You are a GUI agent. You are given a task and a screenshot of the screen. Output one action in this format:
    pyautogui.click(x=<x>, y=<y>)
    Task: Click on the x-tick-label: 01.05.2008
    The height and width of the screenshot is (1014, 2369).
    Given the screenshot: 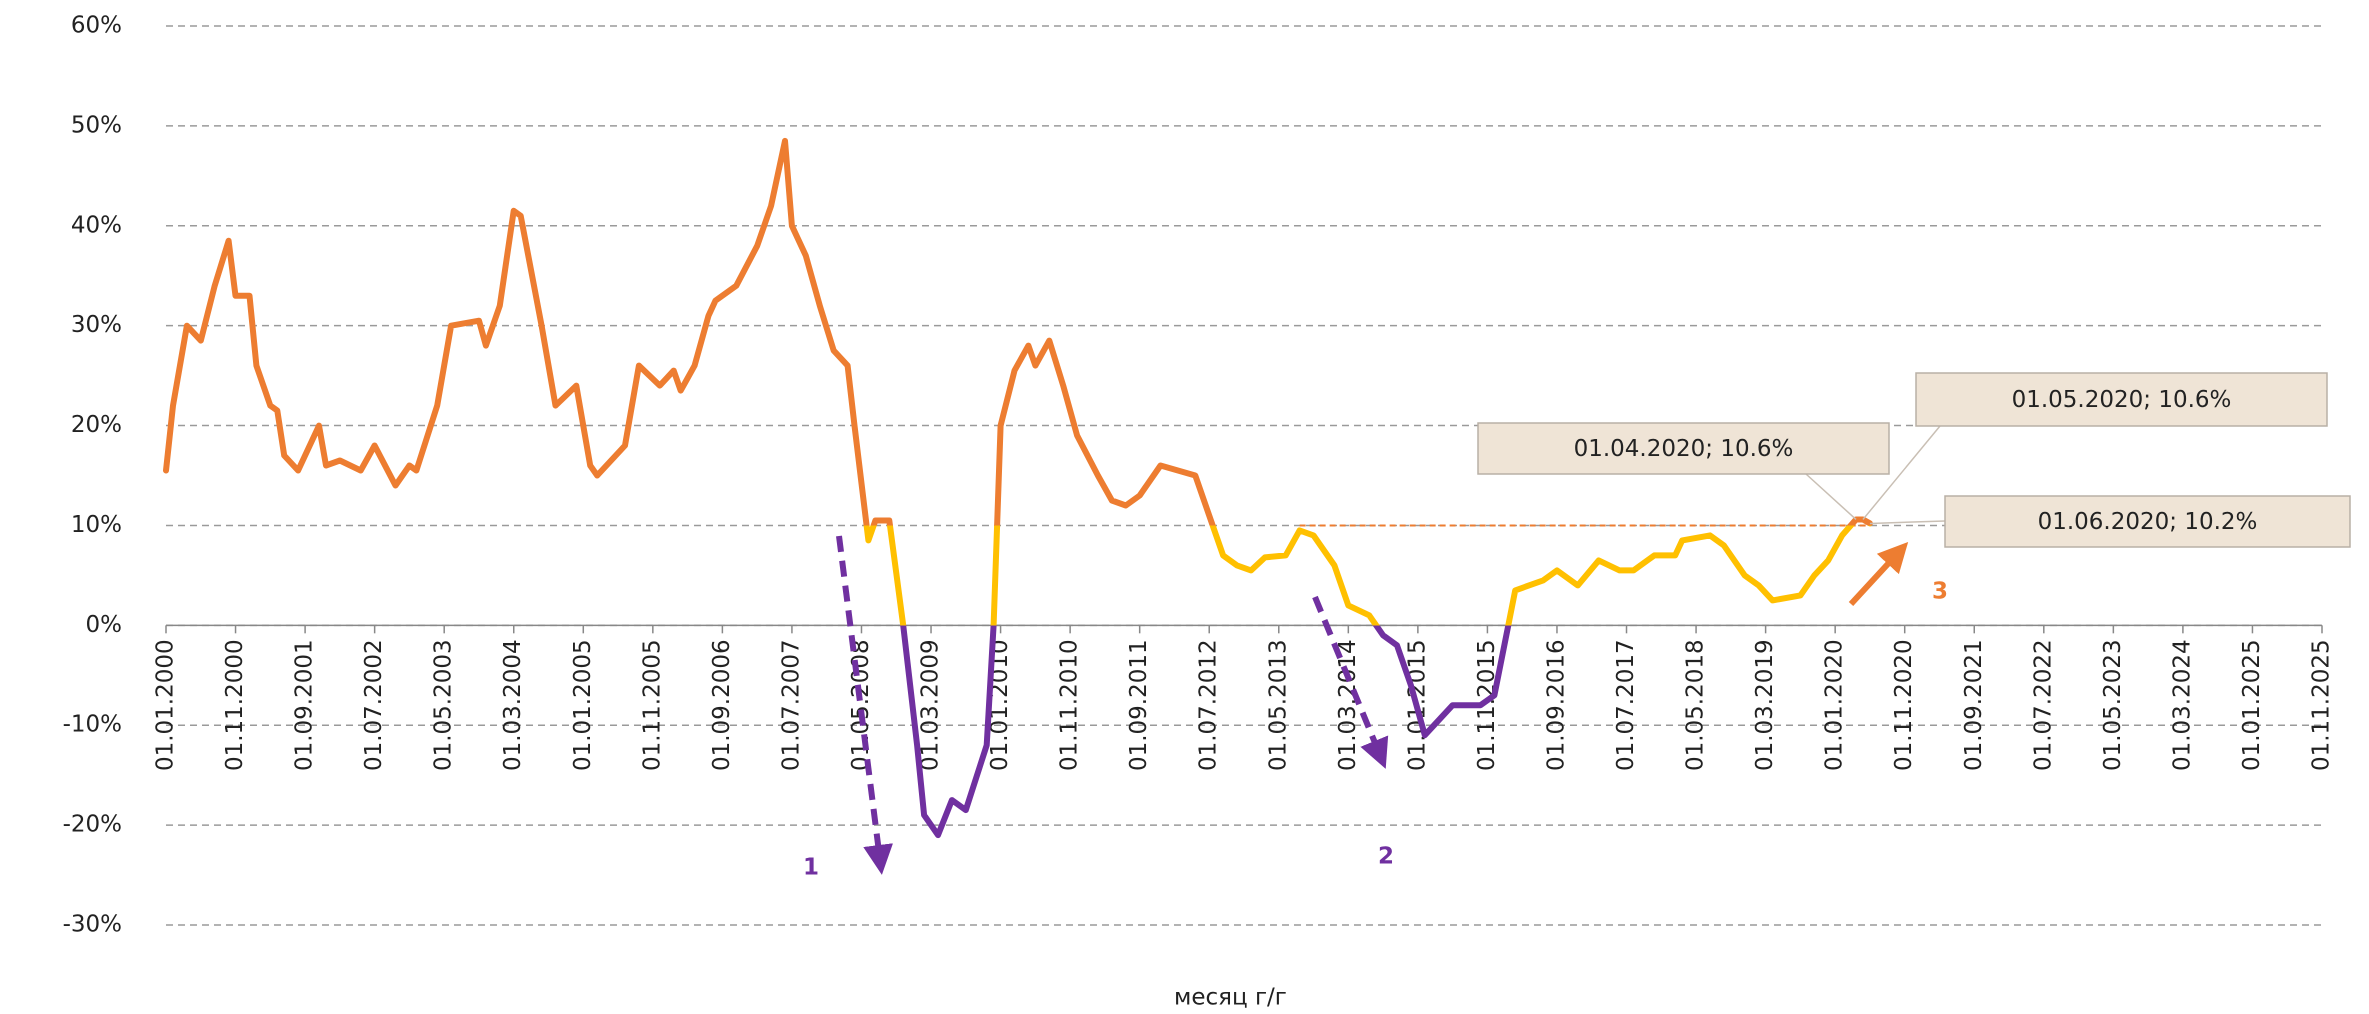 What is the action you would take?
    pyautogui.click(x=861, y=705)
    